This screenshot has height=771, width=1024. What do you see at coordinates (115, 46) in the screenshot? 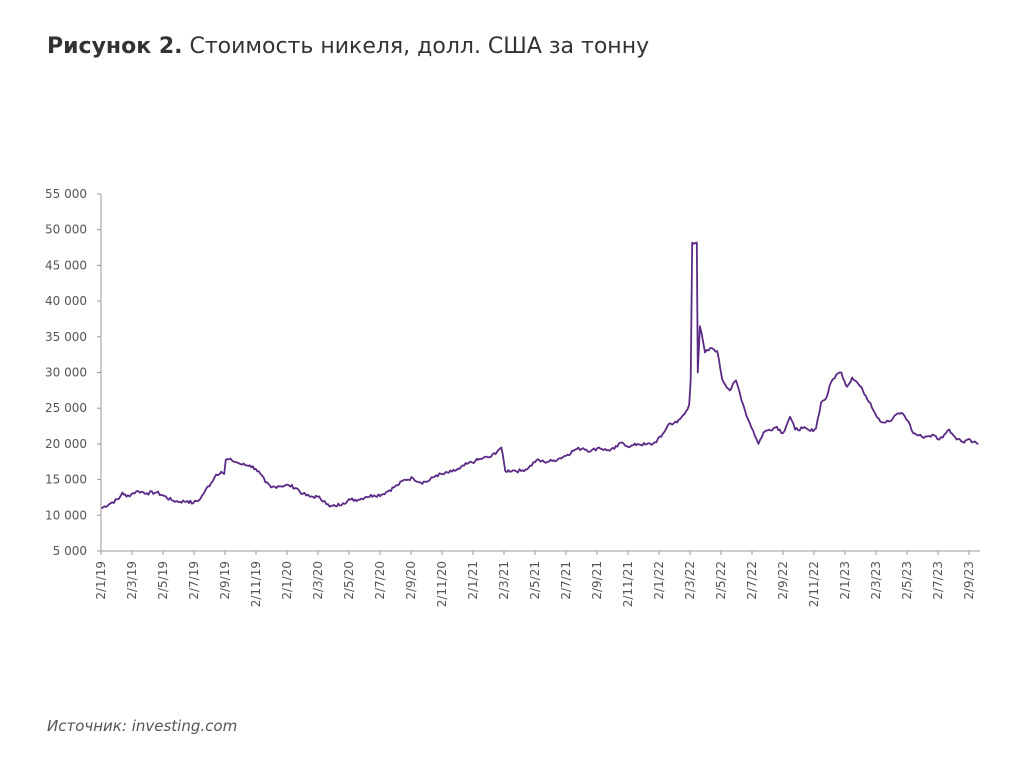
I see `figure-number: Рисунок 2.` at bounding box center [115, 46].